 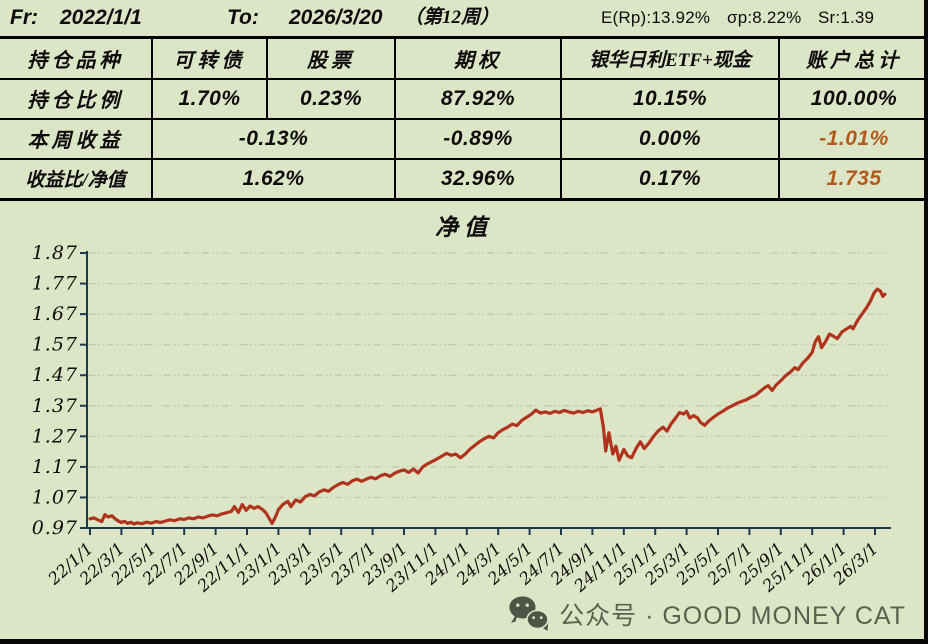 I want to click on wechat-account-name: 公众号 · GOOD MONEY CAT, so click(x=732, y=616).